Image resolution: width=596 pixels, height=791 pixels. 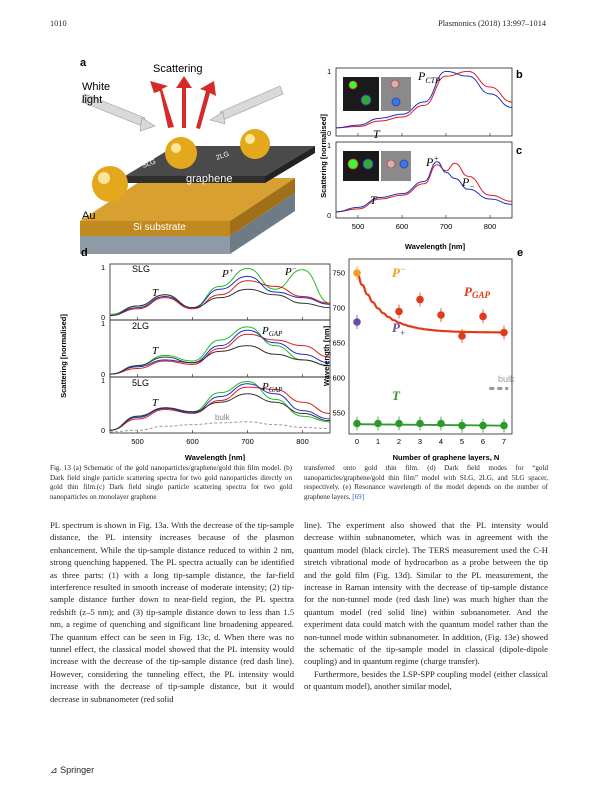 I want to click on e-xlabel: Number of graphene layers, N, so click(x=446, y=457).